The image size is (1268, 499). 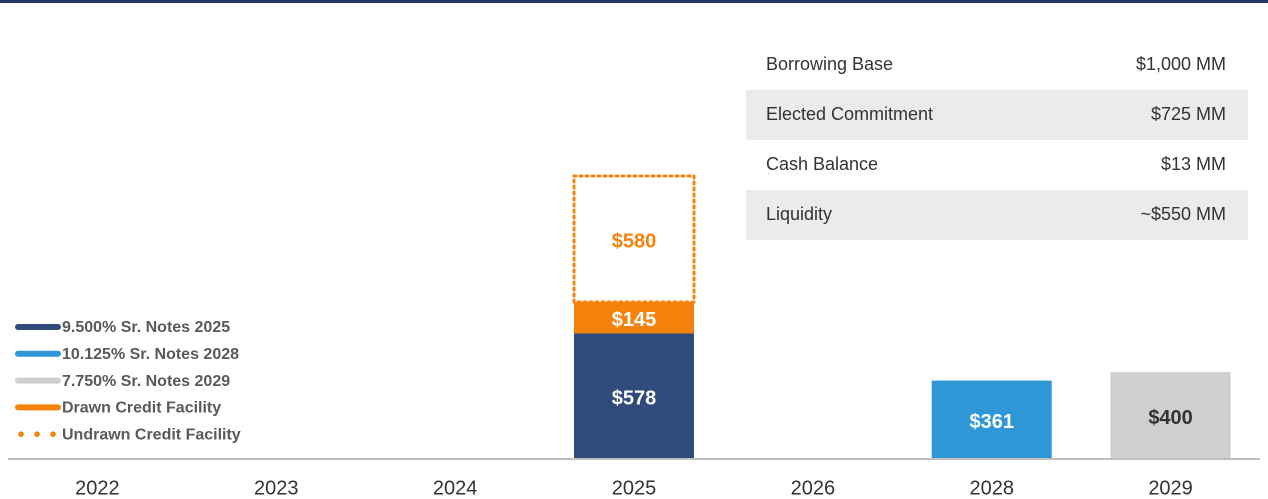 I want to click on value-label: $361, so click(x=991, y=422).